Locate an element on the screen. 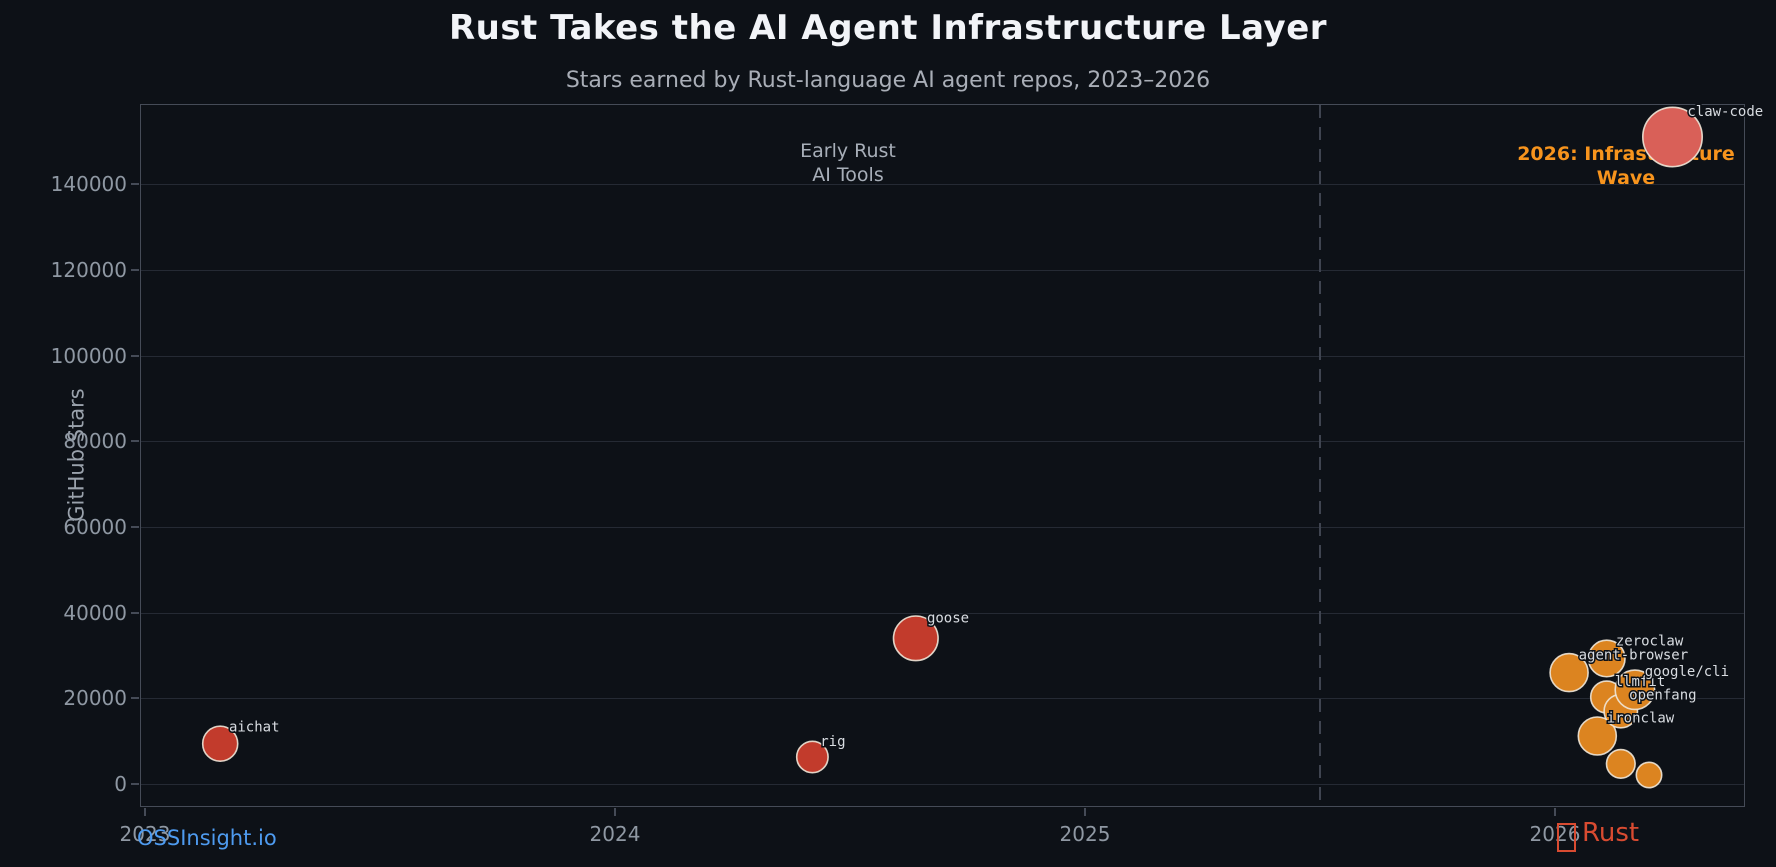 The width and height of the screenshot is (1776, 867). bubble-agent-browser is located at coordinates (1569, 672).